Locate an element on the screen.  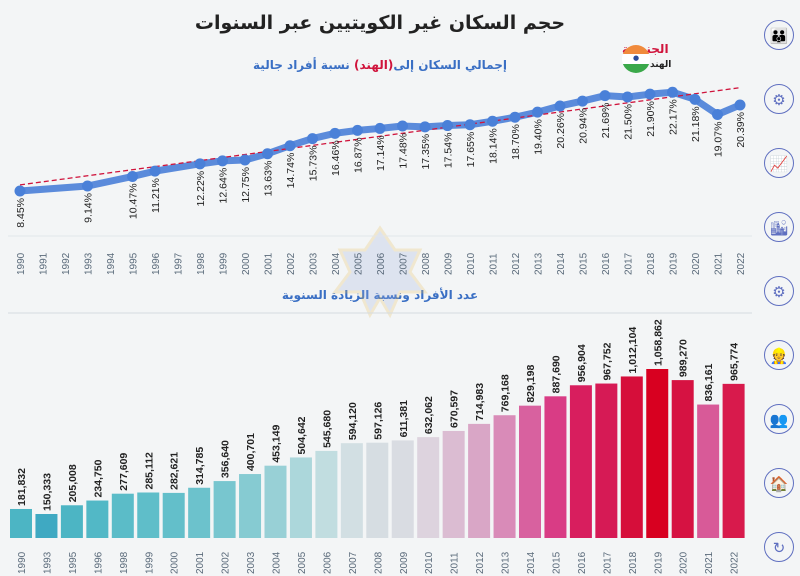
x-tick-label: 1998 is located at coordinates (201, 263).